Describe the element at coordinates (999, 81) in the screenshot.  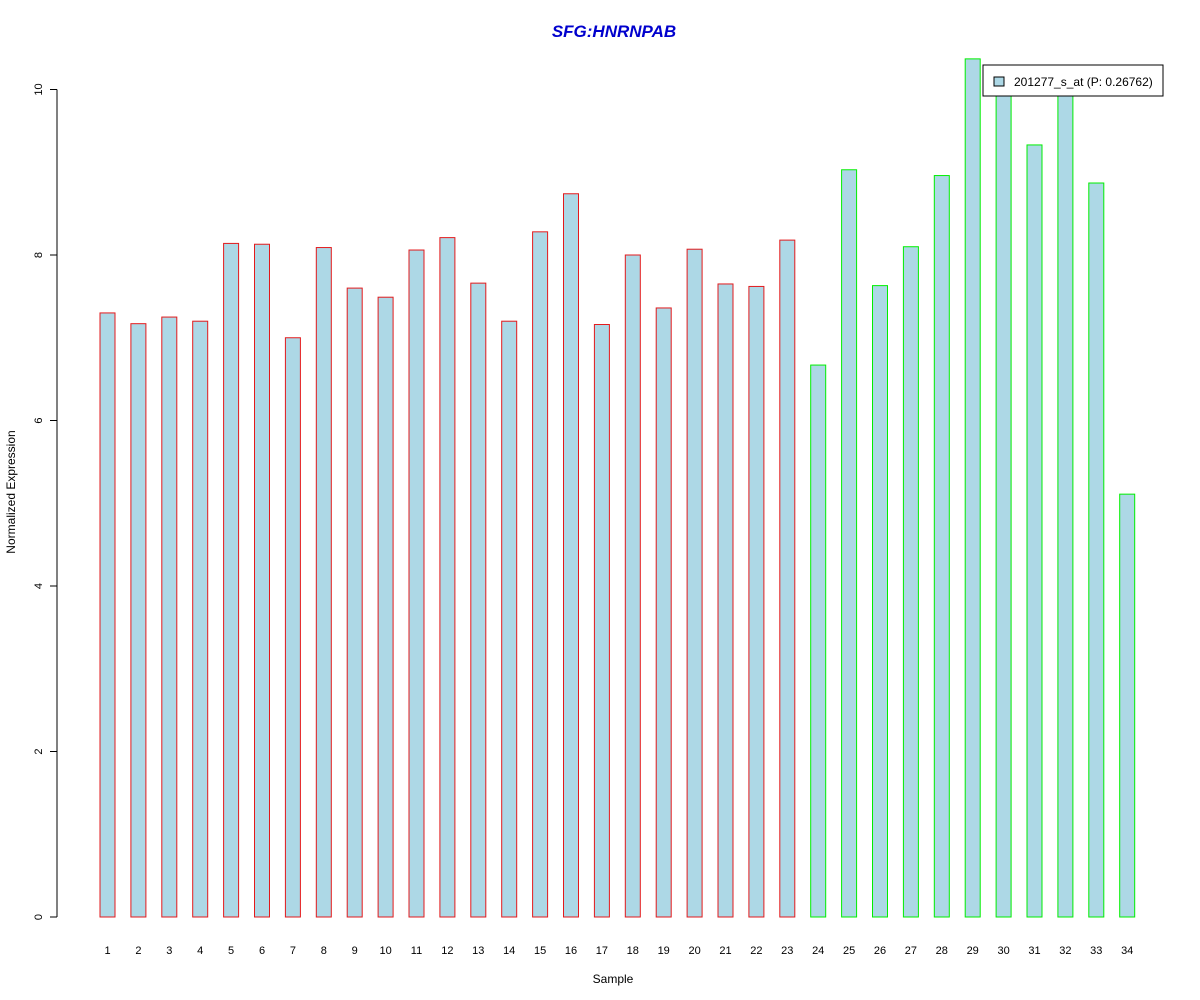
I see `legend-key` at that location.